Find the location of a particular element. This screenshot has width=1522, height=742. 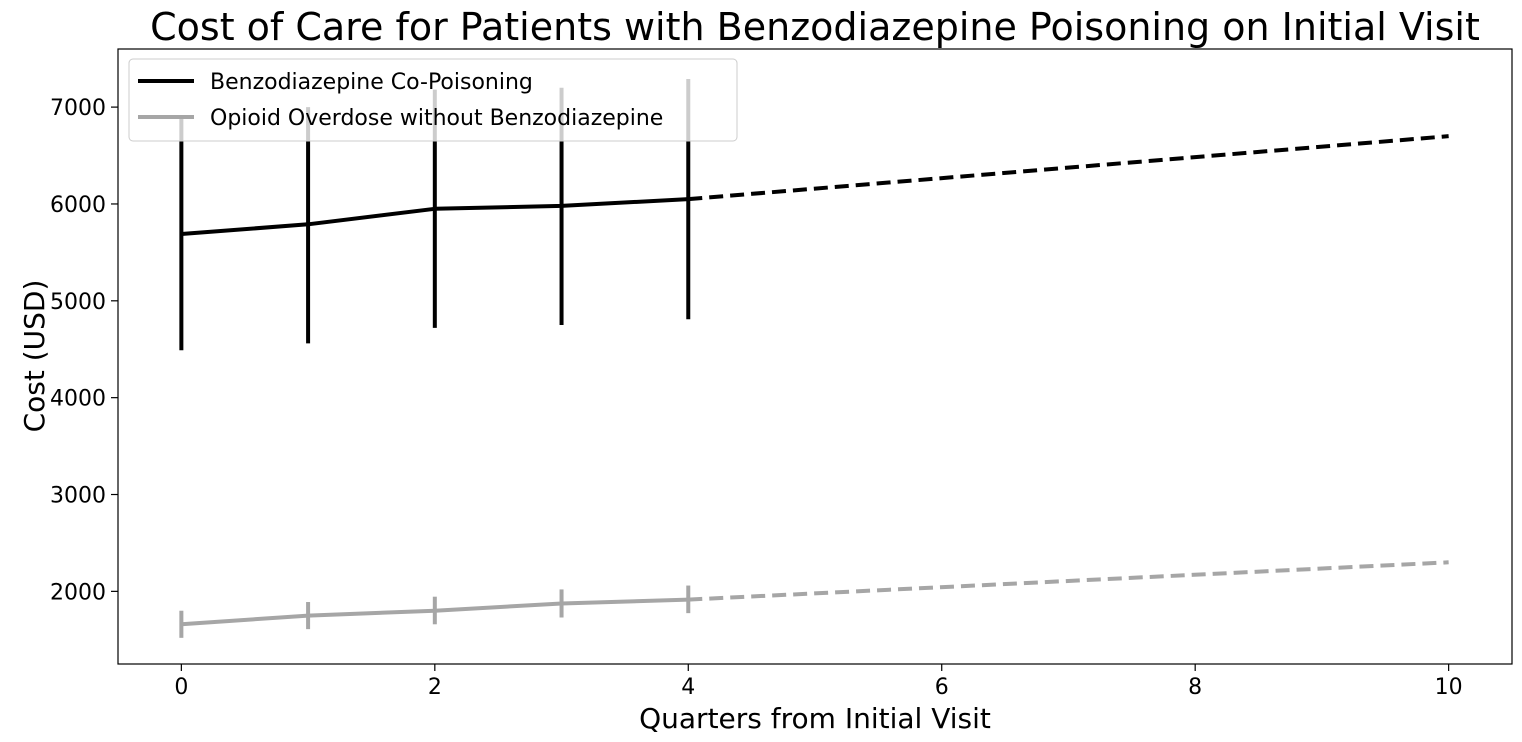

benzodiazepine-projected-line is located at coordinates (1068, 168).